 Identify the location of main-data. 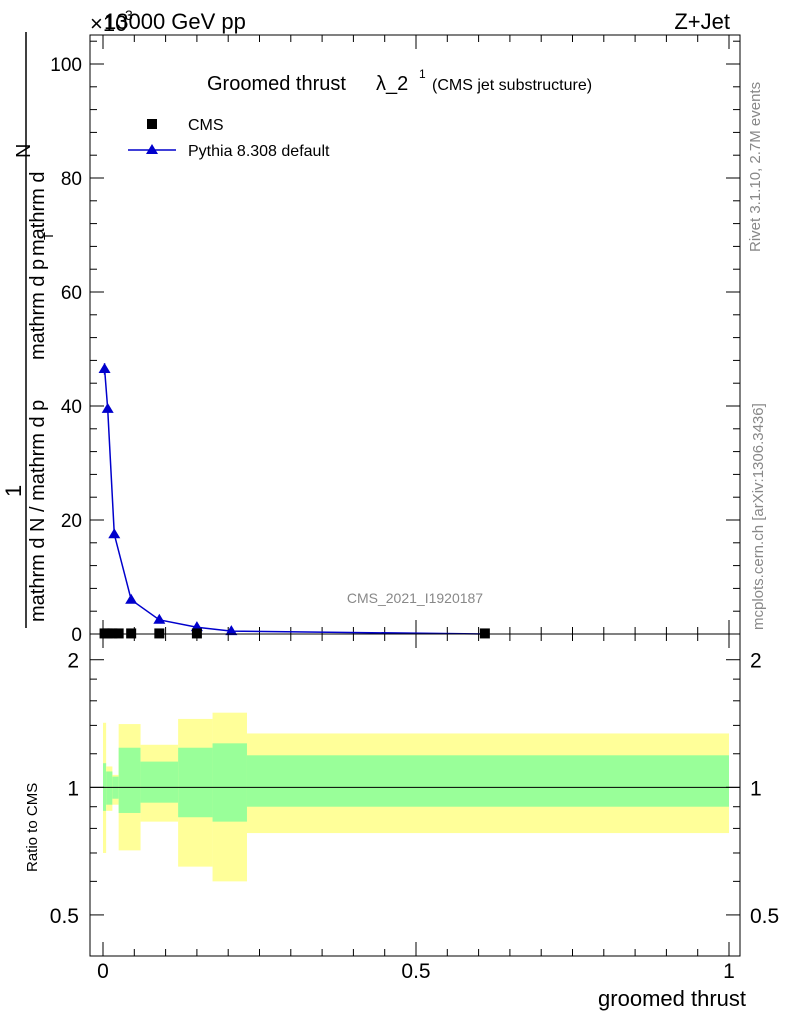
(294, 500).